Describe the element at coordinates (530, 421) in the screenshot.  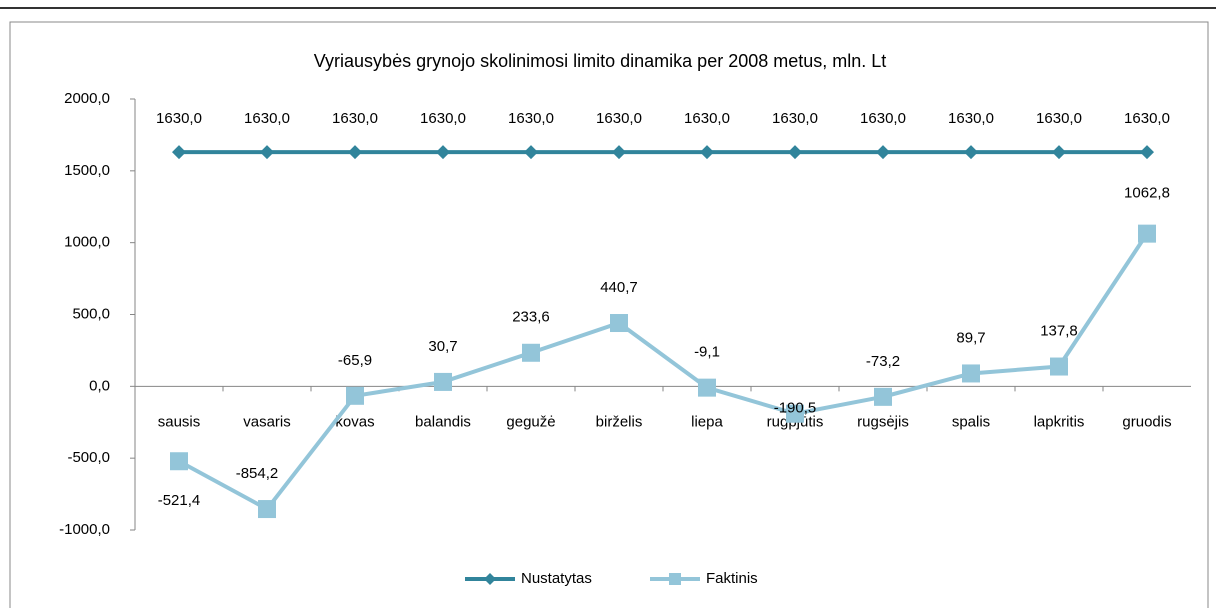
I see `x-tick-label: gegužė` at that location.